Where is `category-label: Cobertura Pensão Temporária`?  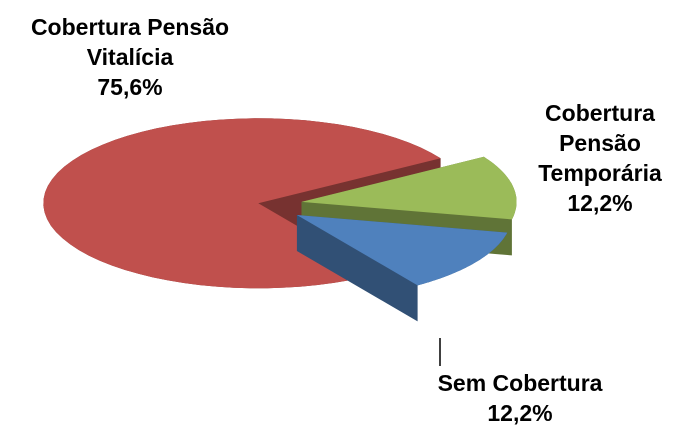 category-label: Cobertura Pensão Temporária is located at coordinates (600, 143).